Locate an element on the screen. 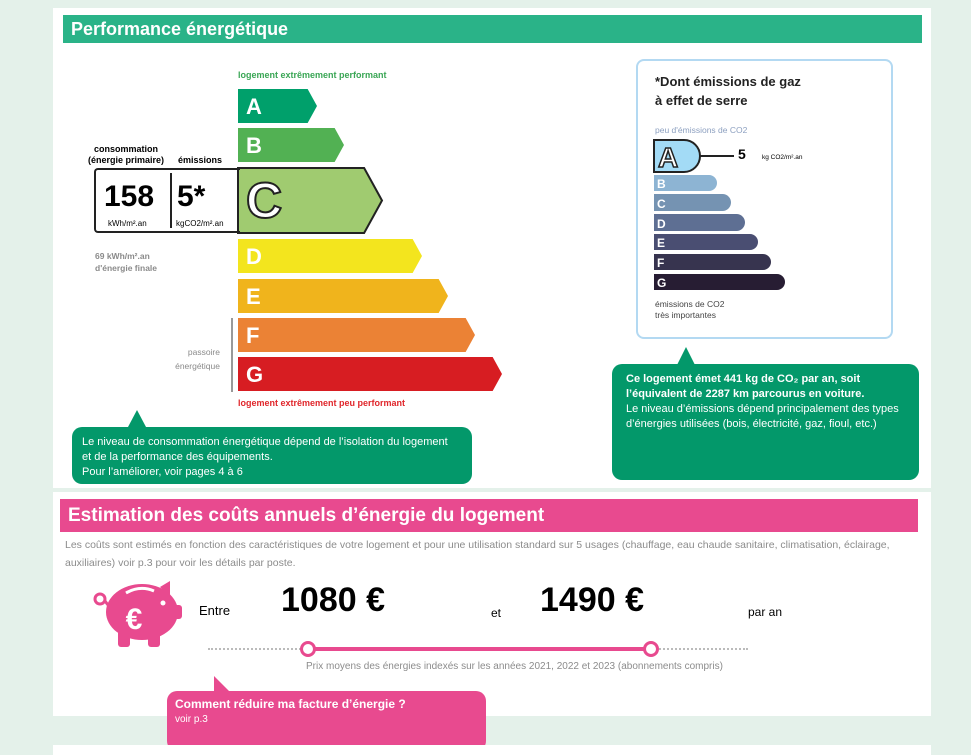 This screenshot has height=755, width=971. ghg-class-label: D is located at coordinates (661, 224).